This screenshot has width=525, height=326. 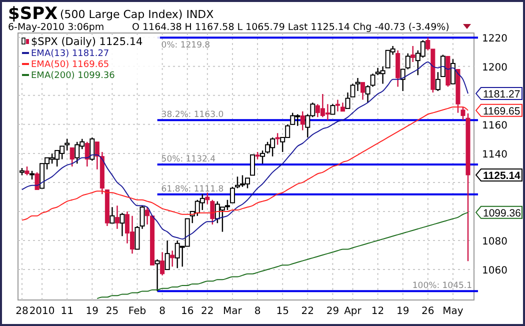 What do you see at coordinates (501, 94) in the screenshot?
I see `data-label: 1181.27` at bounding box center [501, 94].